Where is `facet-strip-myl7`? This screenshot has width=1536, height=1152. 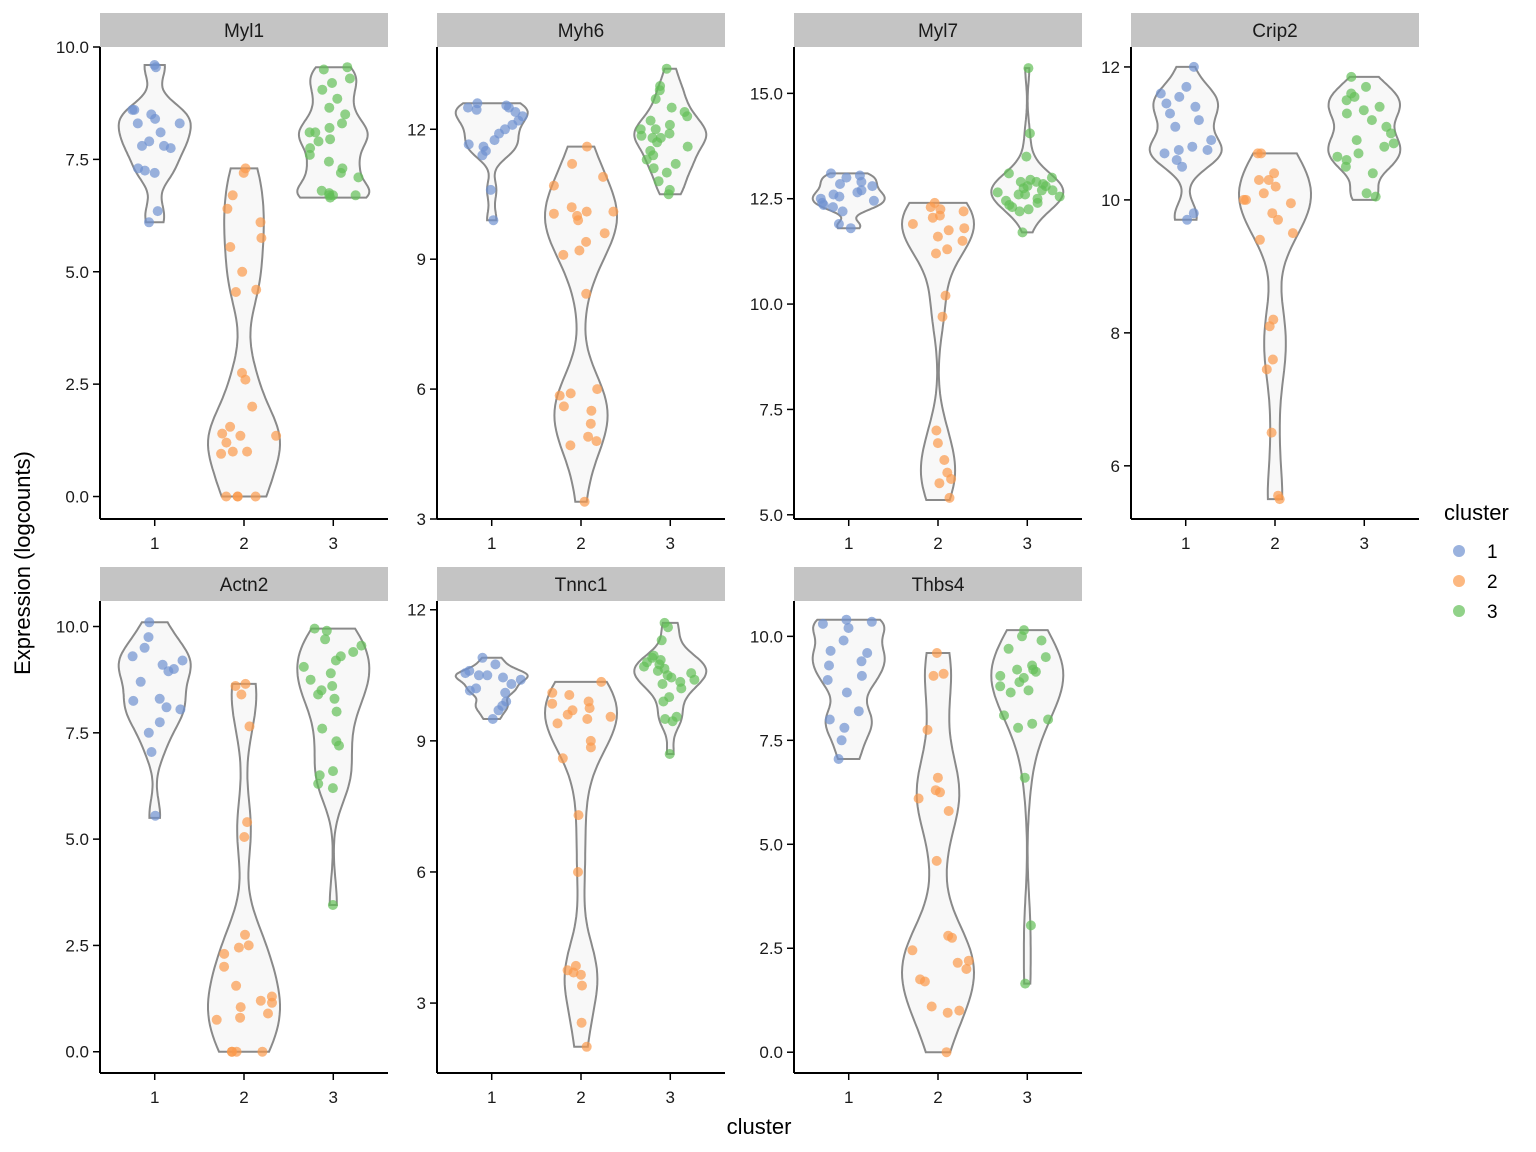
facet-strip-myl7 is located at coordinates (938, 30).